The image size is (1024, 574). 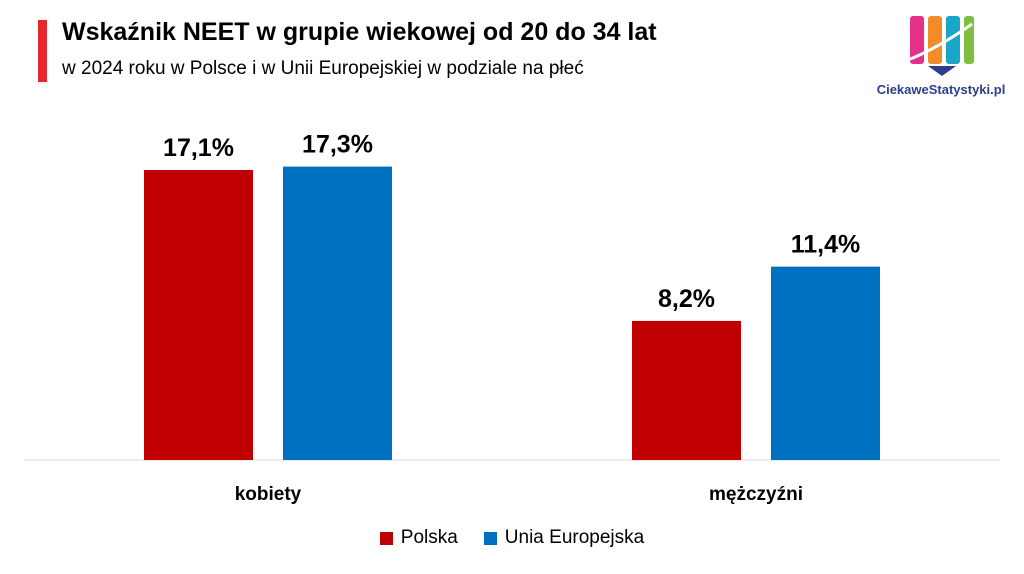 What do you see at coordinates (825, 363) in the screenshot?
I see `bar-ue-mezczyzni` at bounding box center [825, 363].